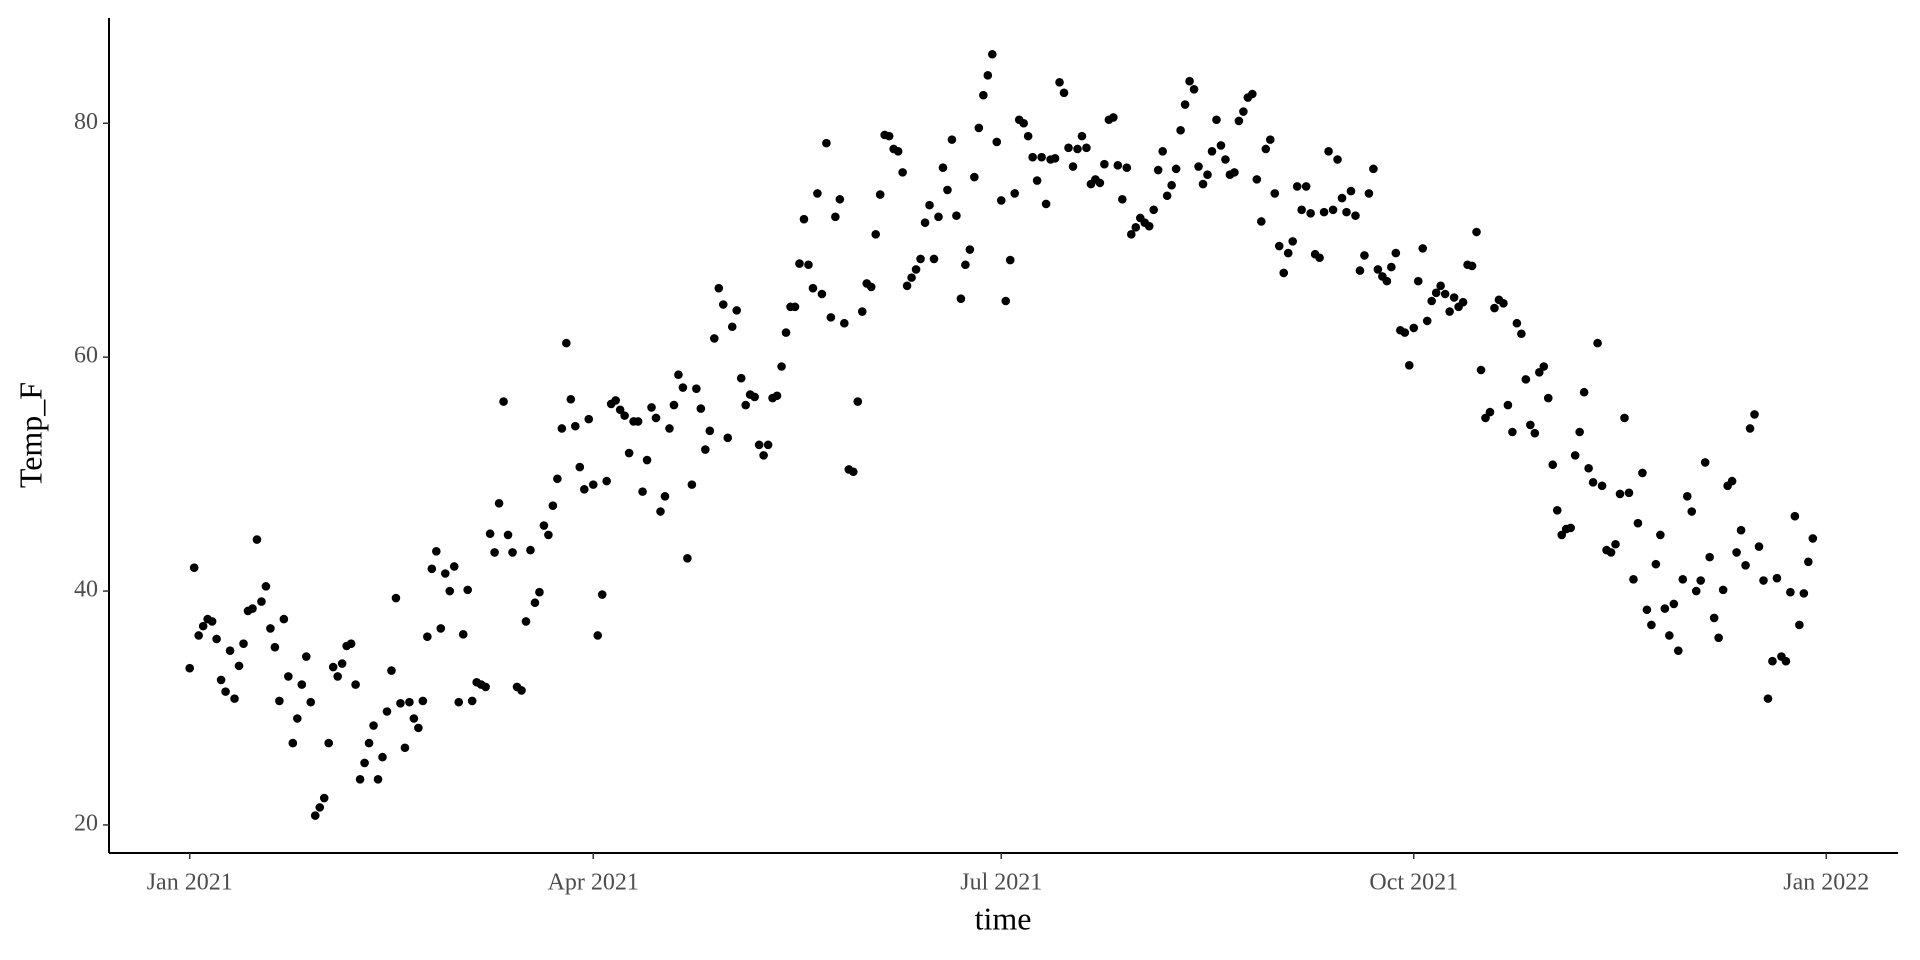 This screenshot has height=960, width=1920. Describe the element at coordinates (86, 590) in the screenshot. I see `y-tick-label: 40` at that location.